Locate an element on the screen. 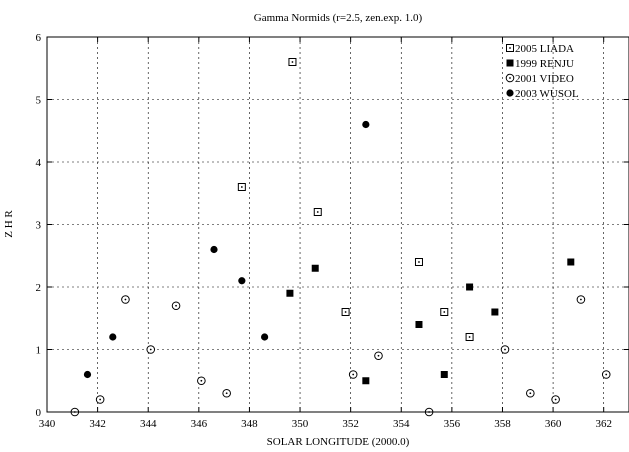  legend-label: 2001 VIDEO is located at coordinates (544, 79).